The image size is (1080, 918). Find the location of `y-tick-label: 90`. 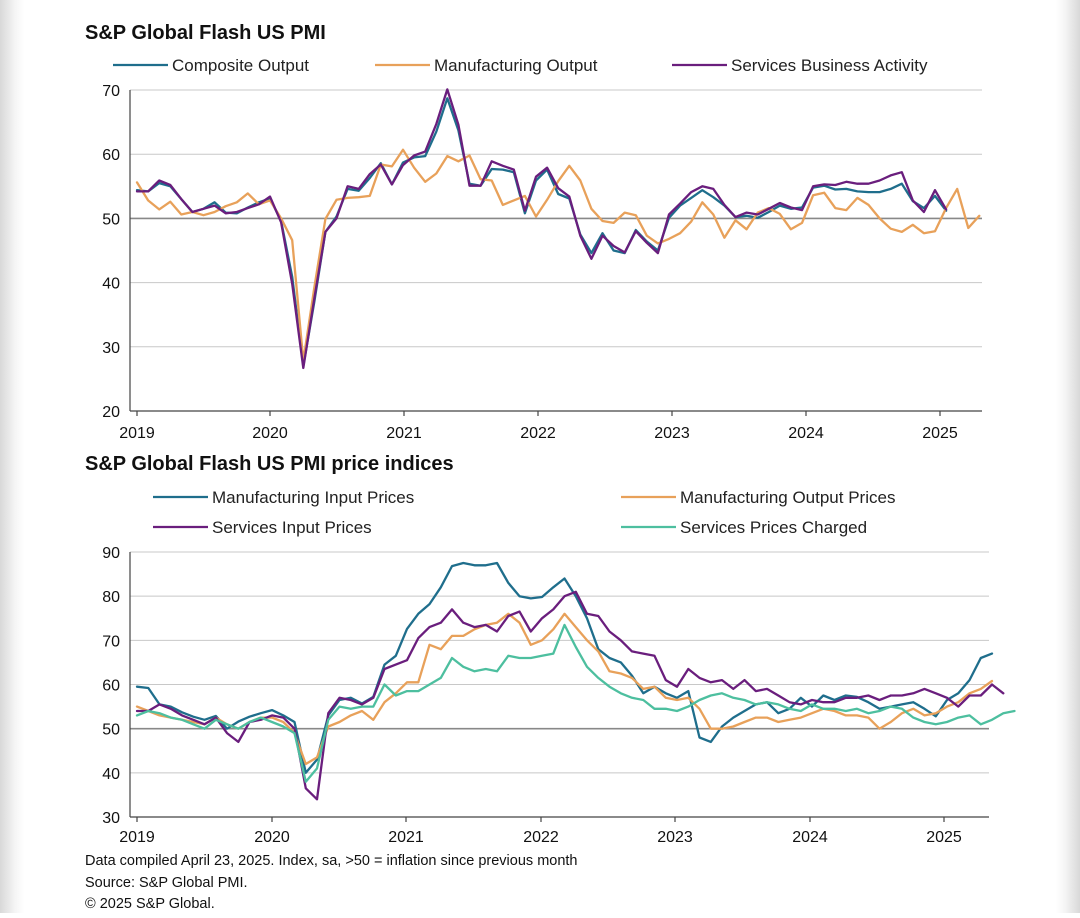

y-tick-label: 90 is located at coordinates (111, 553).